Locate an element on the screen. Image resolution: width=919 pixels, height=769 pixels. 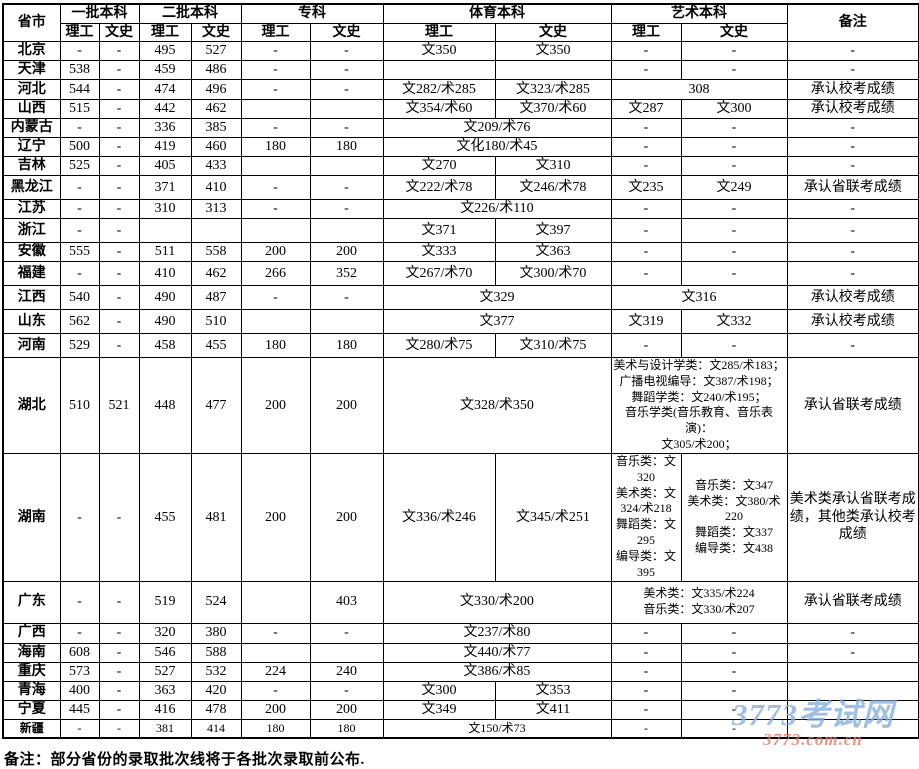
table-row: 吉林 525-405 433 文270 文310- - - is located at coordinates (460, 166).